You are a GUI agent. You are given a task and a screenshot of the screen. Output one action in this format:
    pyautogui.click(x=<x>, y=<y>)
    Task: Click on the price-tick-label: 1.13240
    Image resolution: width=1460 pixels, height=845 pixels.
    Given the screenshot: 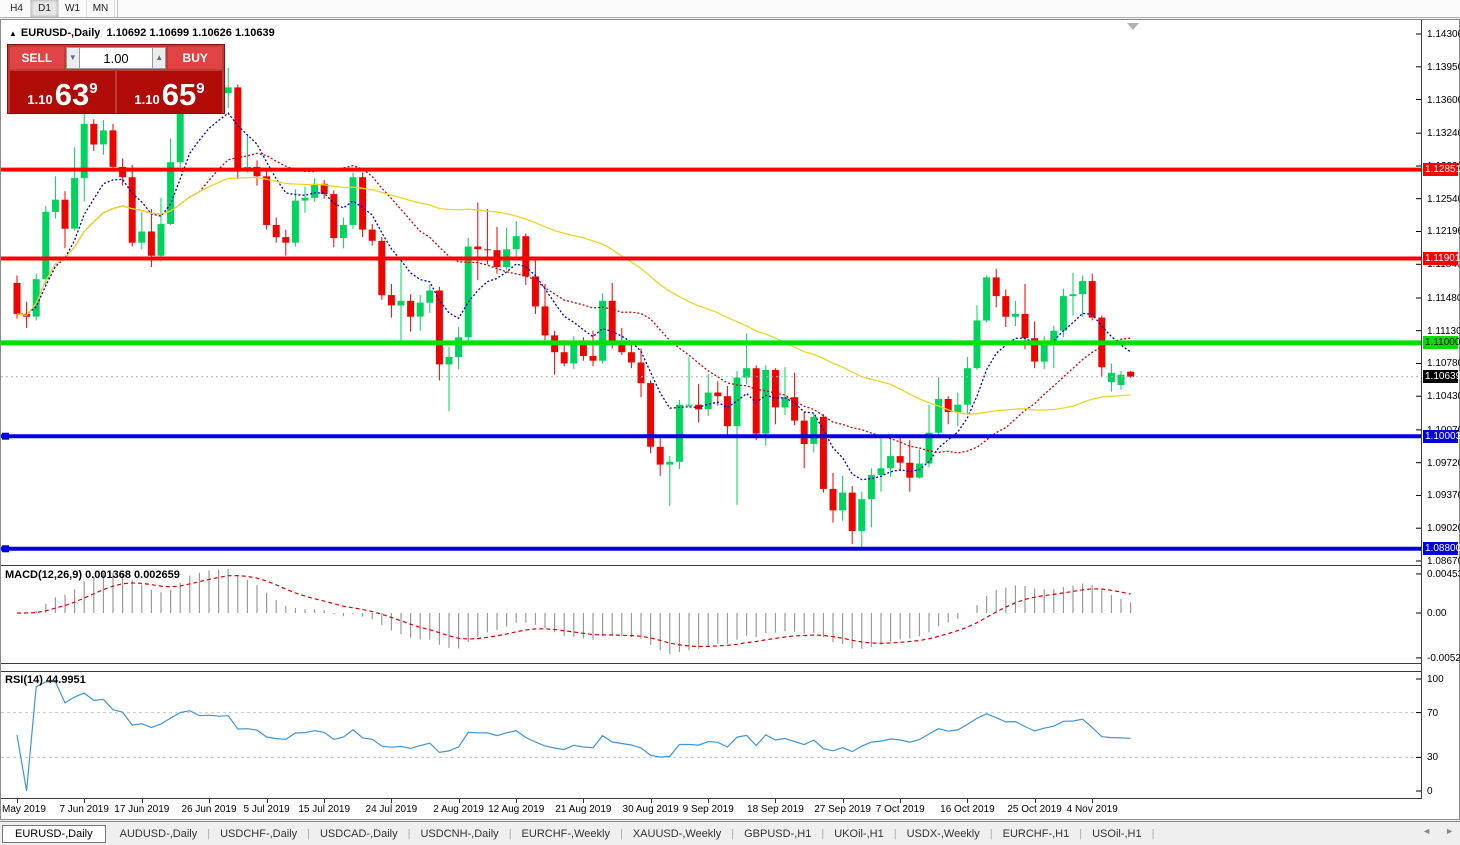 What is the action you would take?
    pyautogui.click(x=1443, y=134)
    